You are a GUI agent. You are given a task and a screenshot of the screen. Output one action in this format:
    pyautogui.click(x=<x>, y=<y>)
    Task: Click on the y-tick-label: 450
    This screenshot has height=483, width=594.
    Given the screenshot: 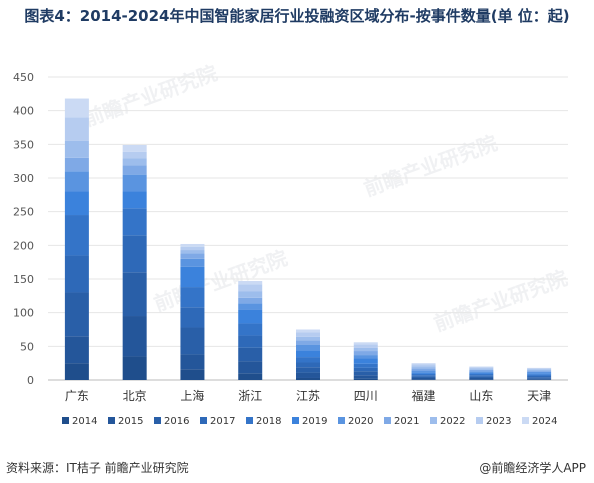 What is the action you would take?
    pyautogui.click(x=23, y=77)
    